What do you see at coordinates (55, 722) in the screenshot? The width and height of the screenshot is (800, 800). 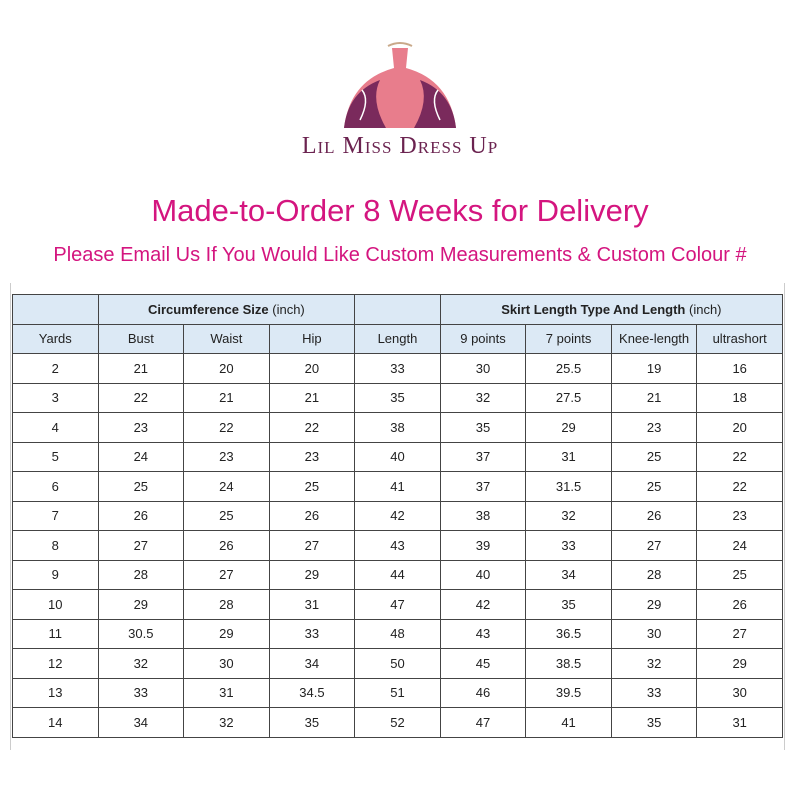 I see `table-cell: 14` at bounding box center [55, 722].